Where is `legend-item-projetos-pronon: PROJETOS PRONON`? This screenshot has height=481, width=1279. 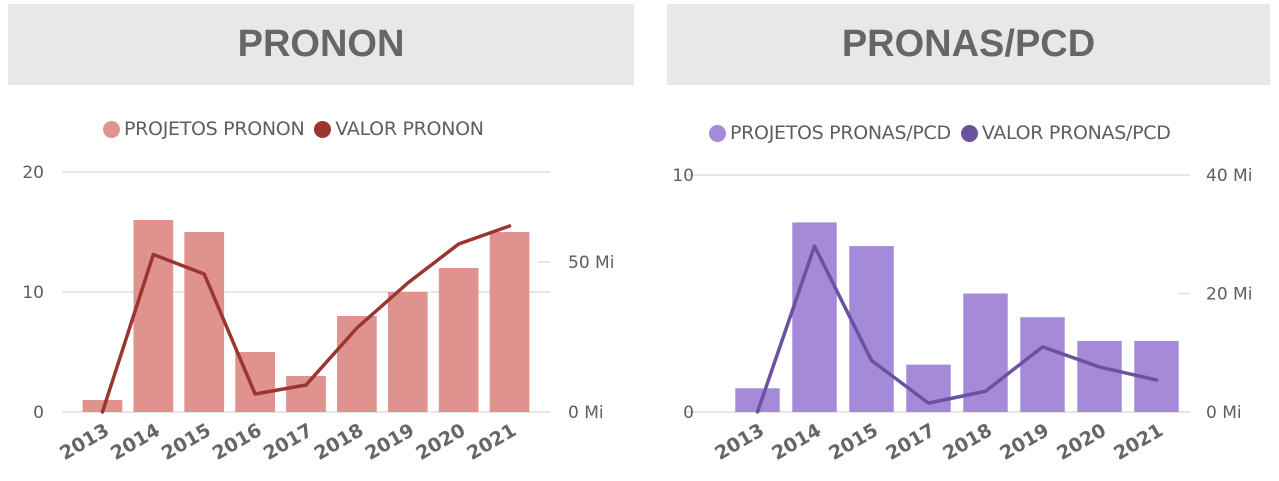
legend-item-projetos-pronon: PROJETOS PRONON is located at coordinates (204, 129).